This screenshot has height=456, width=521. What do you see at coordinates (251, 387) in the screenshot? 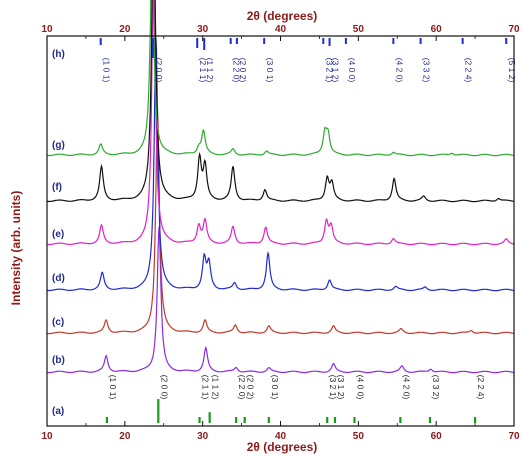
I see `ref-a-hkl-label: (2 0 2)` at bounding box center [251, 387].